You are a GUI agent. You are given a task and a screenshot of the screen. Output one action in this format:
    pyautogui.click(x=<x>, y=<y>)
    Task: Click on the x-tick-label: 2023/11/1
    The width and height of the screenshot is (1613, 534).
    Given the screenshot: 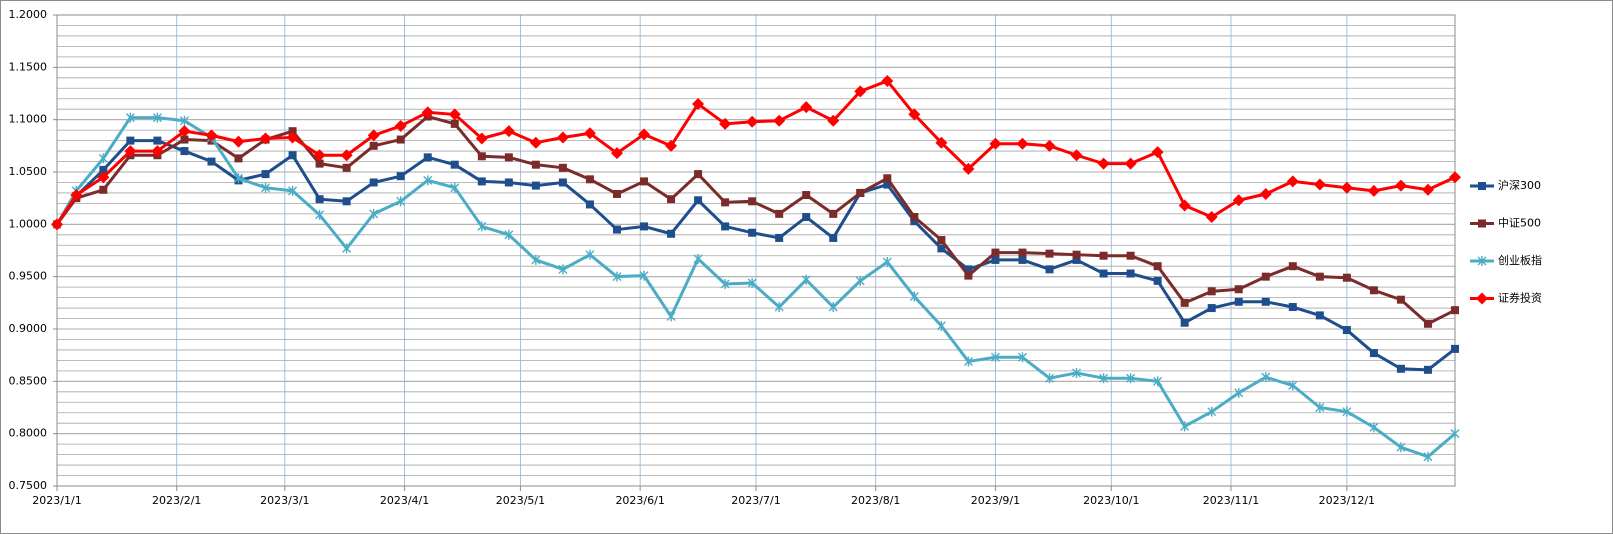 What is the action you would take?
    pyautogui.click(x=1231, y=500)
    